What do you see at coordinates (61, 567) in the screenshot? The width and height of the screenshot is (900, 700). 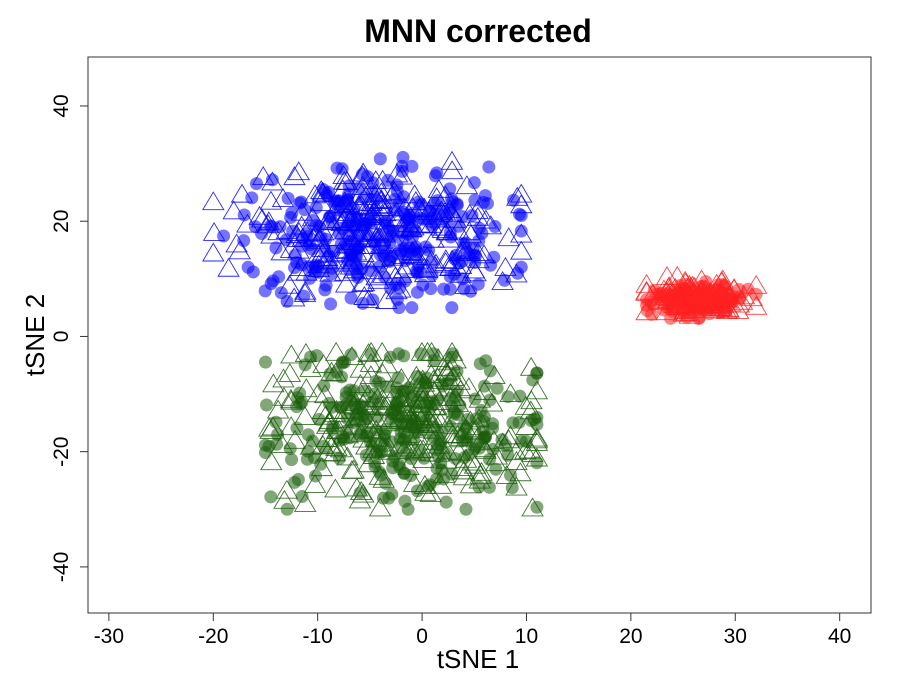 I see `y-tick-label: -40` at bounding box center [61, 567].